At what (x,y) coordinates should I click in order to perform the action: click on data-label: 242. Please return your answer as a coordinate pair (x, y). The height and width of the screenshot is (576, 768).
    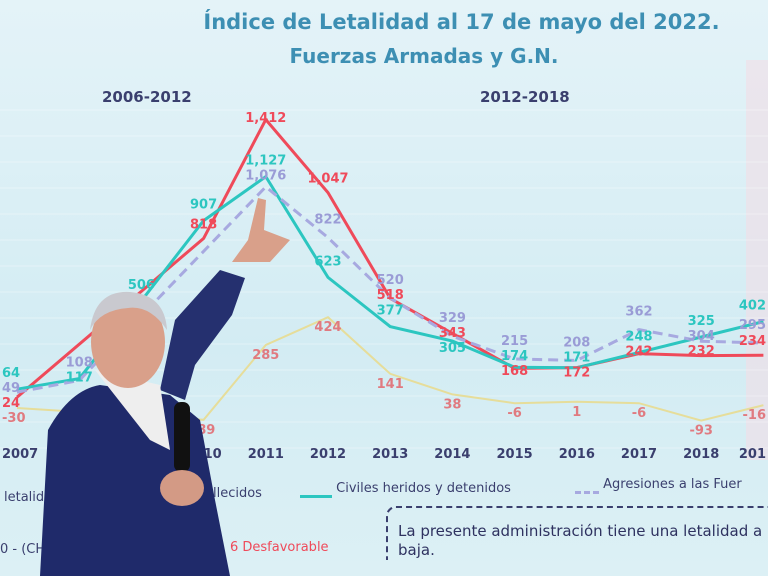
    Looking at the image, I should click on (638, 351).